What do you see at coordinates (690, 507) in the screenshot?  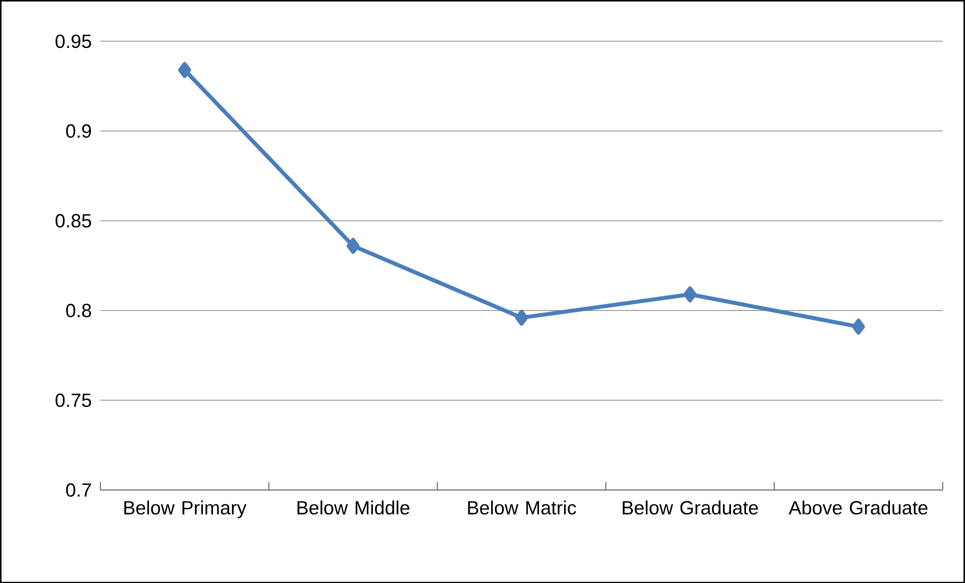 I see `x-tick-label: Below Graduate` at bounding box center [690, 507].